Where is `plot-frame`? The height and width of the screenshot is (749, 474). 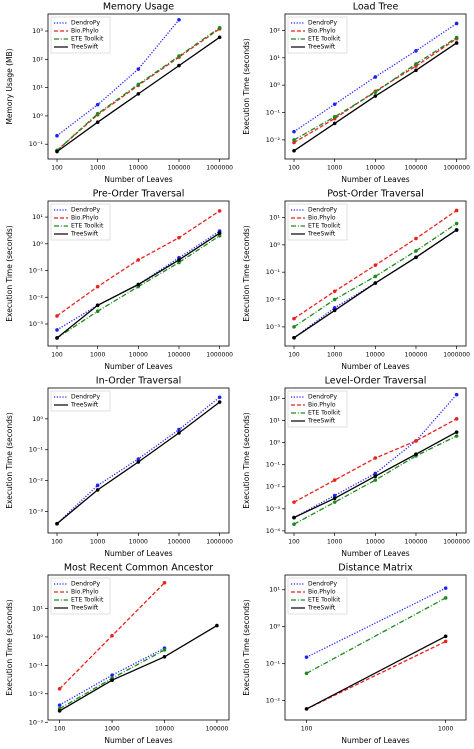 plot-frame is located at coordinates (138, 647).